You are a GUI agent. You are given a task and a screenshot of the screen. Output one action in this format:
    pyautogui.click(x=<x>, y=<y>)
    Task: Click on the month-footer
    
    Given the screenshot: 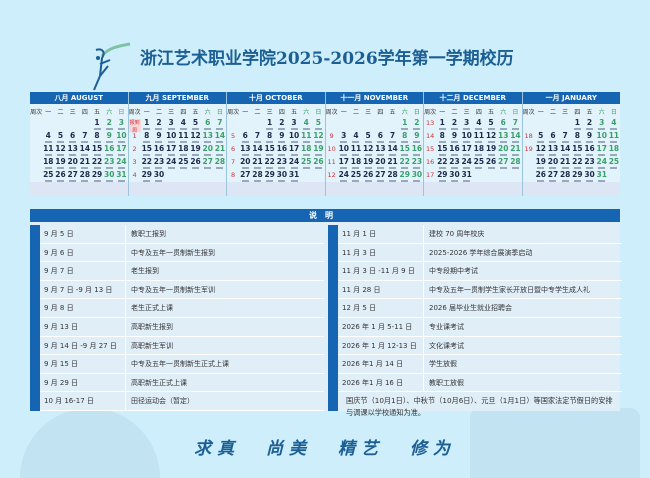 What is the action you would take?
    pyautogui.click(x=571, y=189)
    